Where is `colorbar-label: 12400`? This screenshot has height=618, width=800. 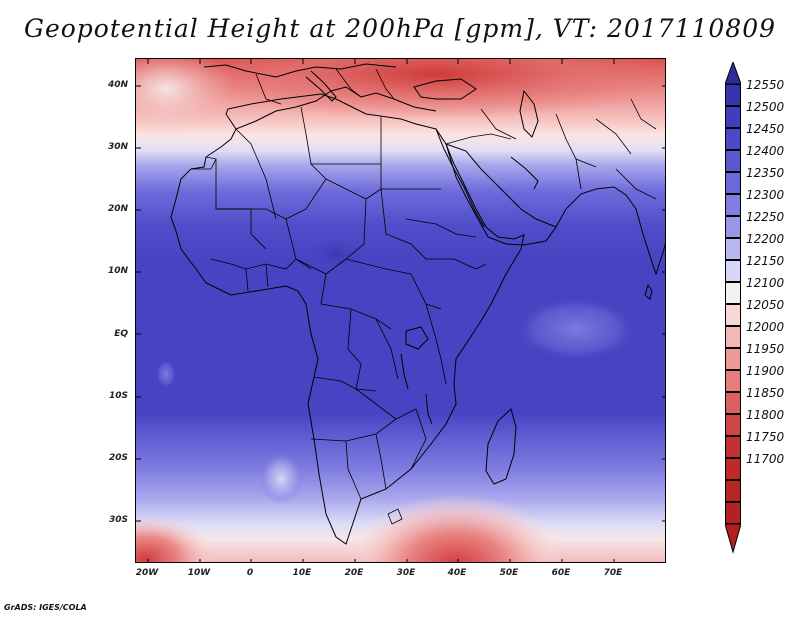
colorbar-label: 12400 is located at coordinates (765, 151).